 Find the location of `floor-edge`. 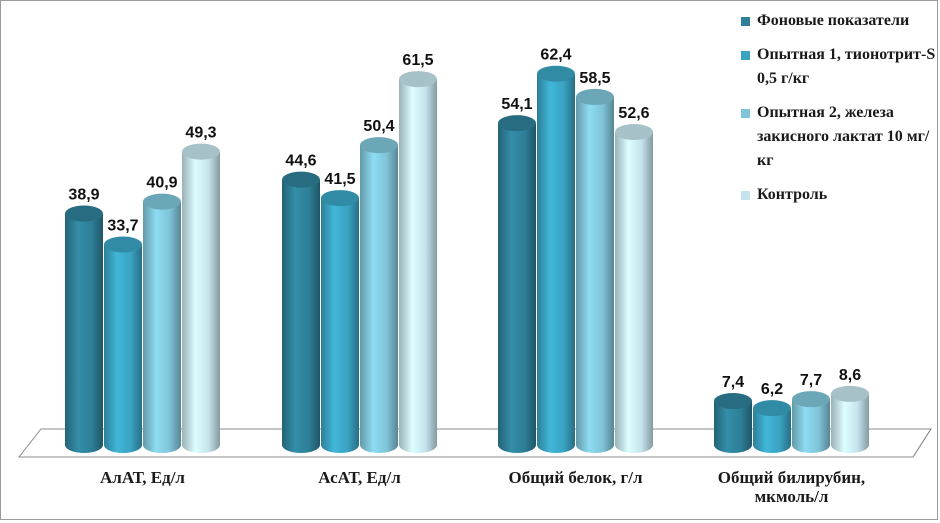

floor-edge is located at coordinates (922, 443).